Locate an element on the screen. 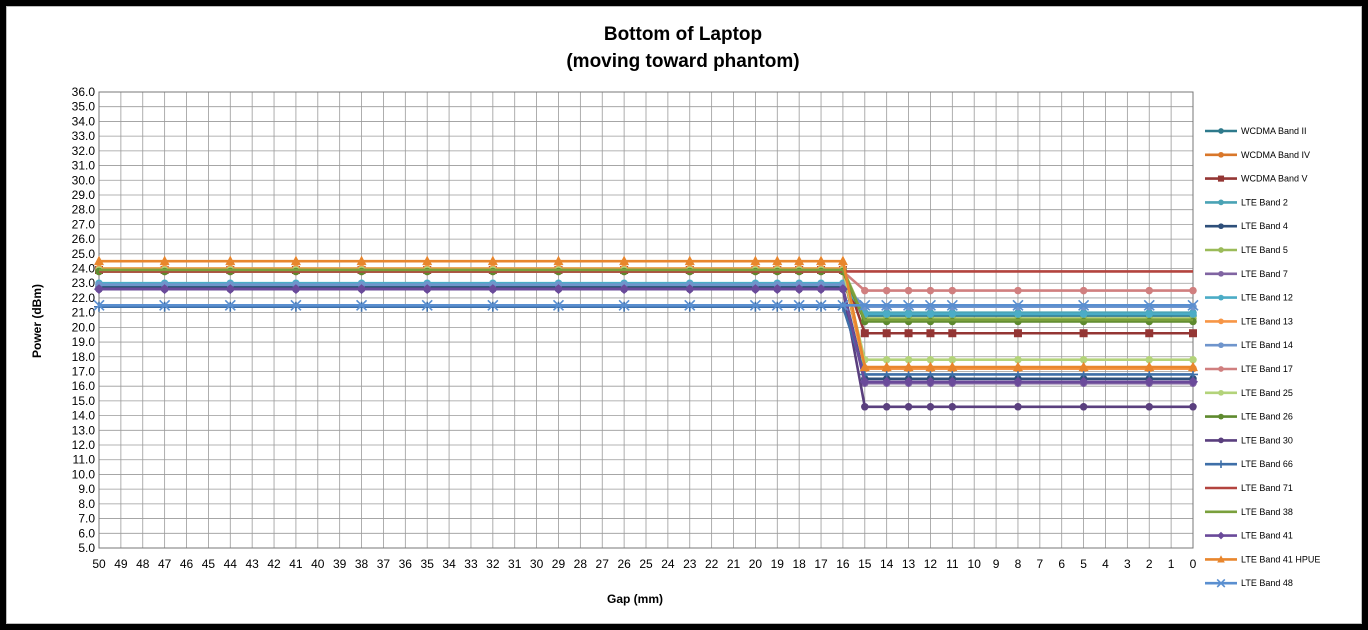 This screenshot has height=630, width=1368. legend-label: LTE Band 48 is located at coordinates (1267, 583).